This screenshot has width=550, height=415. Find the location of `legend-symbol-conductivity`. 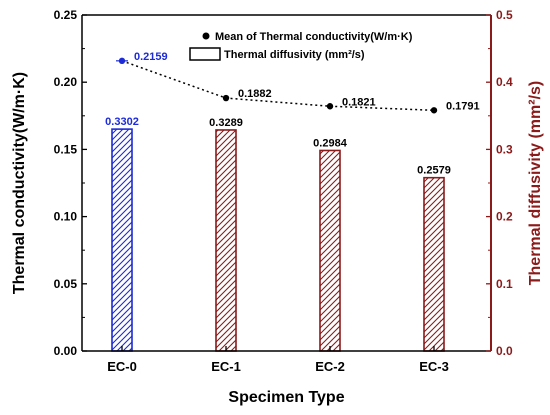

legend-symbol-conductivity is located at coordinates (206, 36).